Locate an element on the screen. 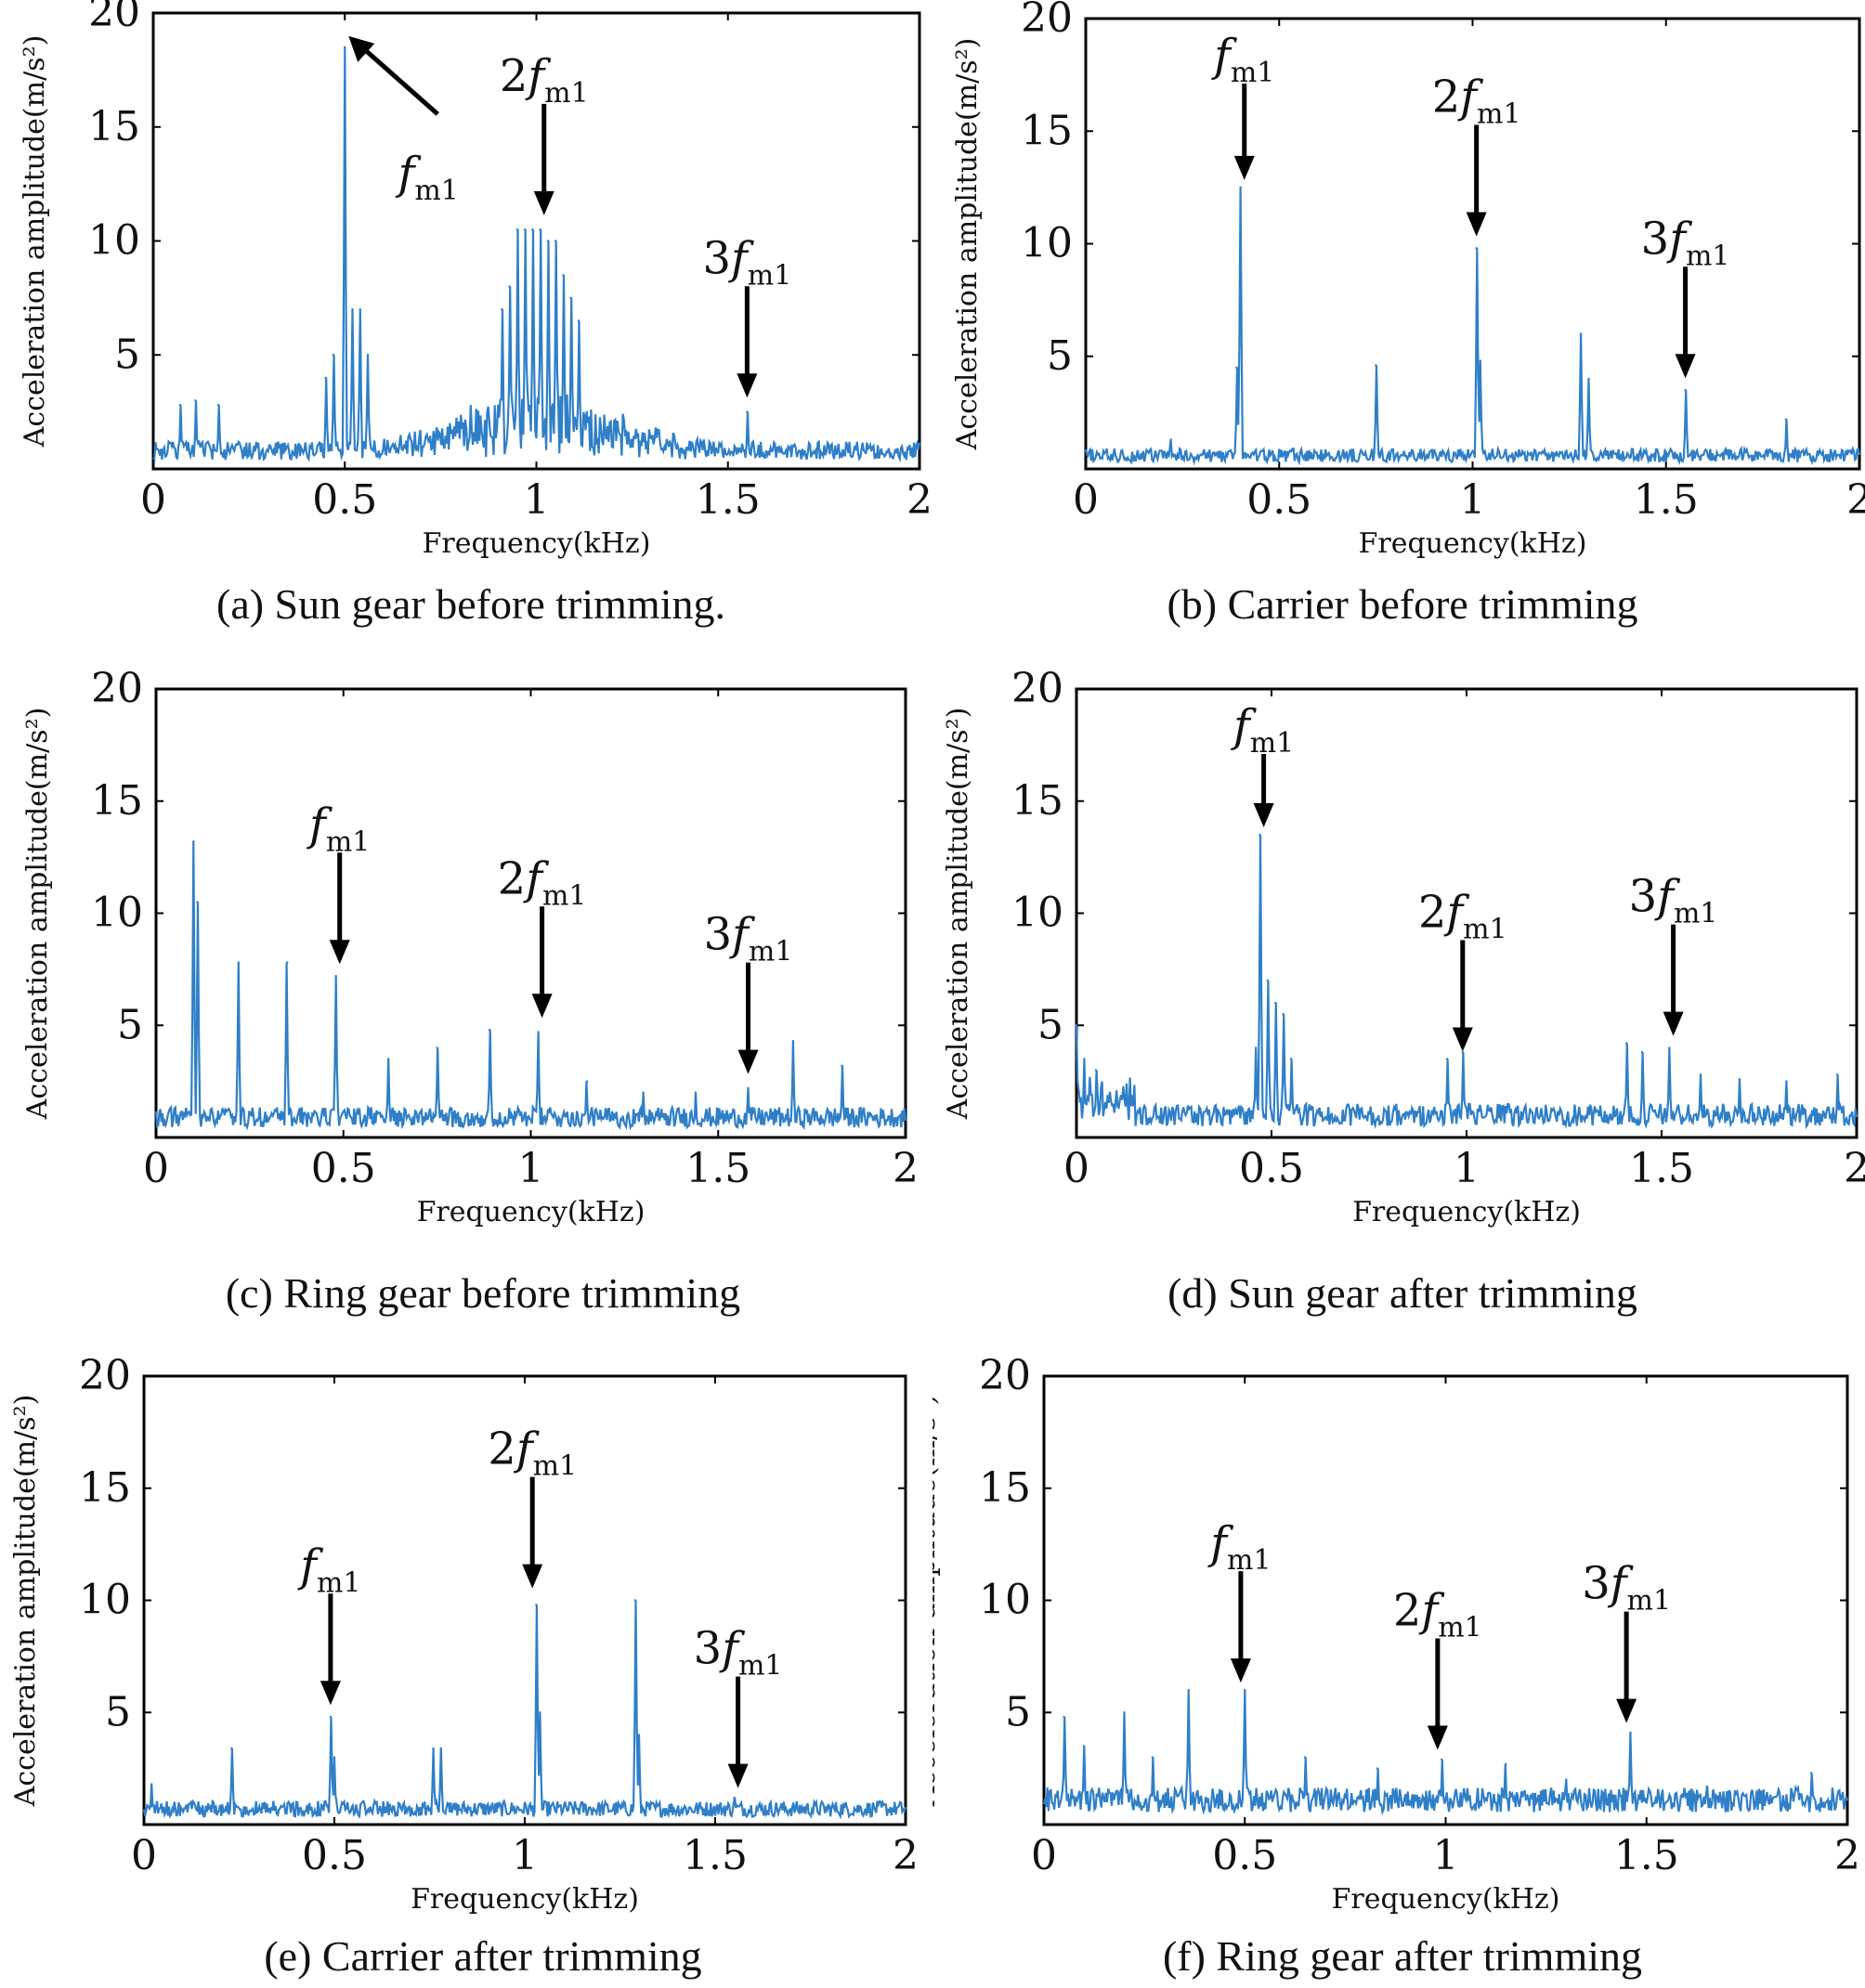 This screenshot has height=1988, width=1865. y-tick-label: 5 is located at coordinates (1060, 356).